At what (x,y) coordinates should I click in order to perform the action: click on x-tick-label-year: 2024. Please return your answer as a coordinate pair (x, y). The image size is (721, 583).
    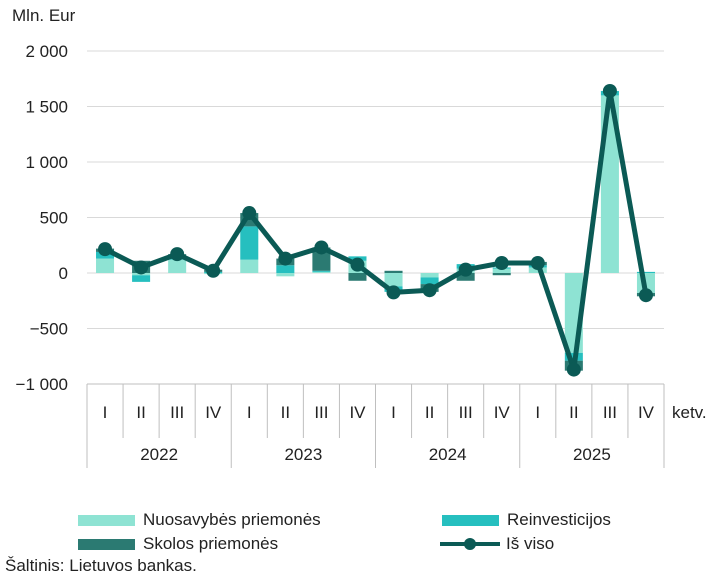
    Looking at the image, I should click on (448, 454).